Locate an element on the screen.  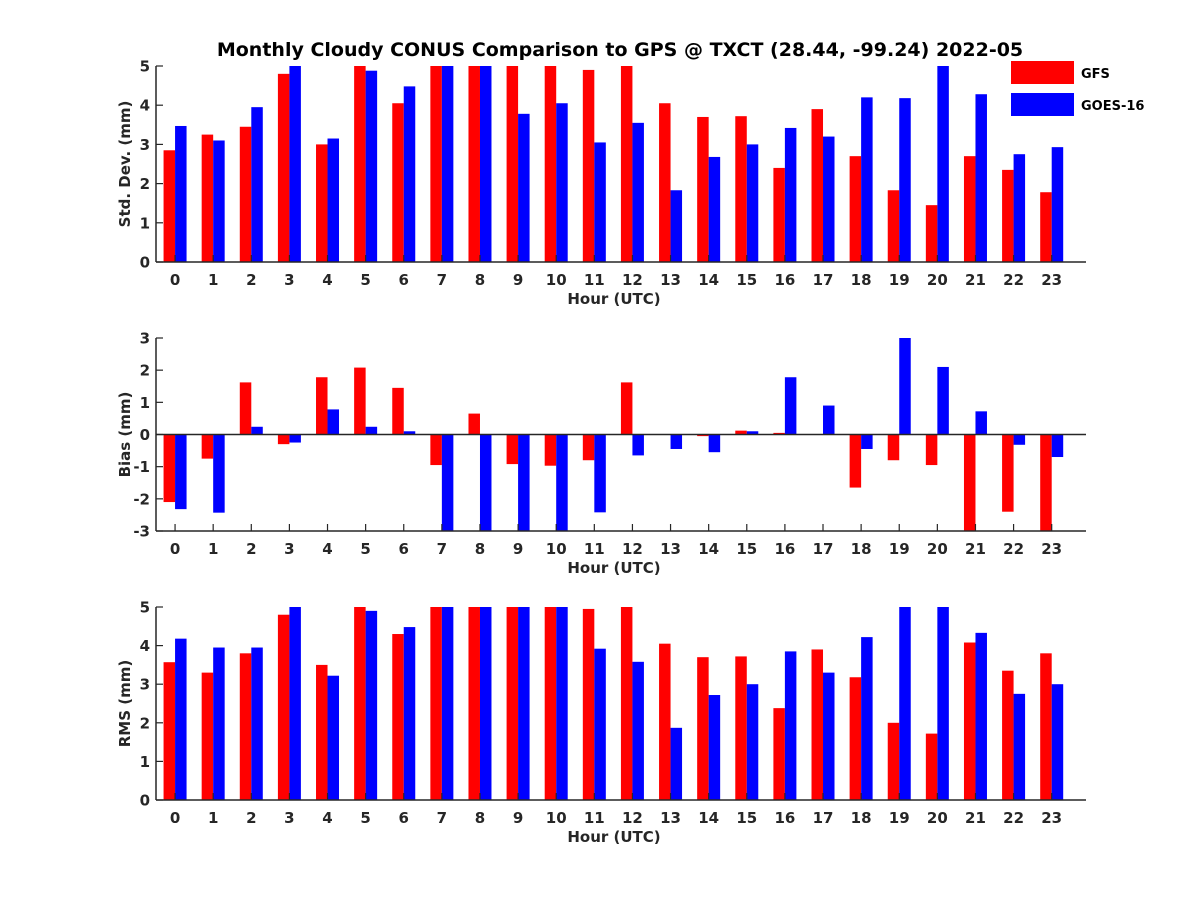
y-tick-label-stddev-5: 5 is located at coordinates (145, 67).